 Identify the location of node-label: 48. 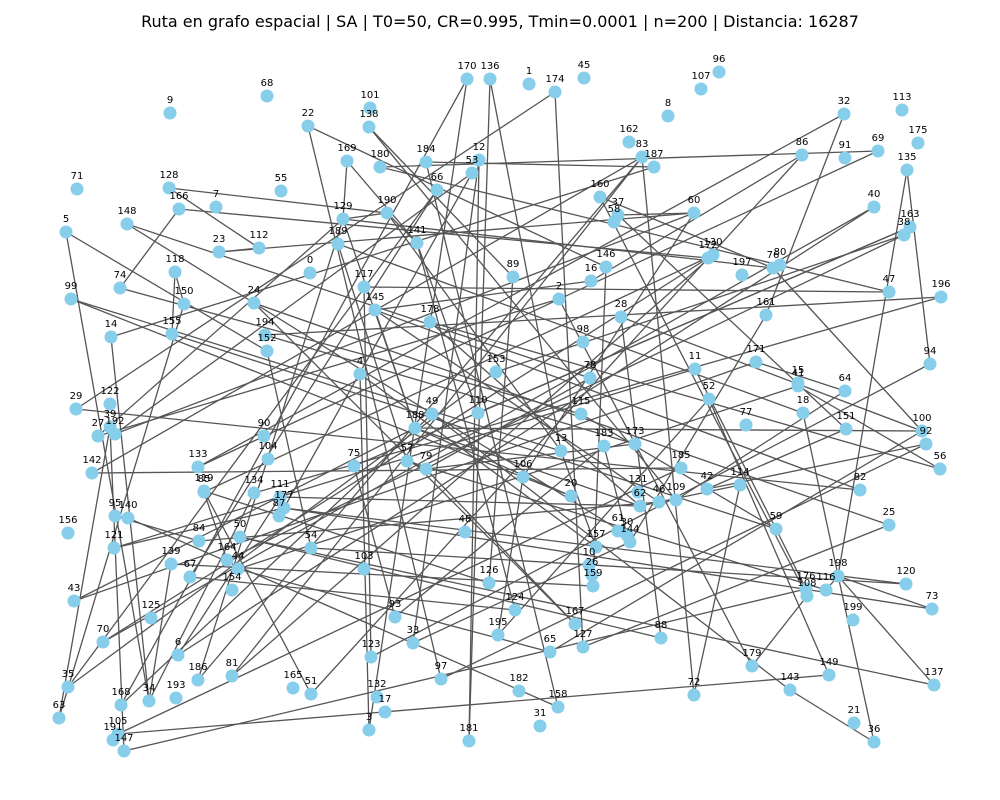
(465, 519).